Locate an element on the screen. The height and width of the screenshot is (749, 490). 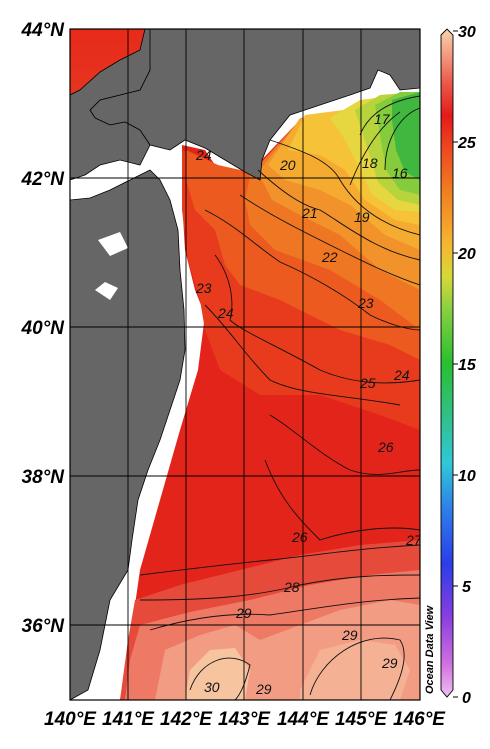
ocean-data-view-credit: Ocean Data View is located at coordinates (430, 649).